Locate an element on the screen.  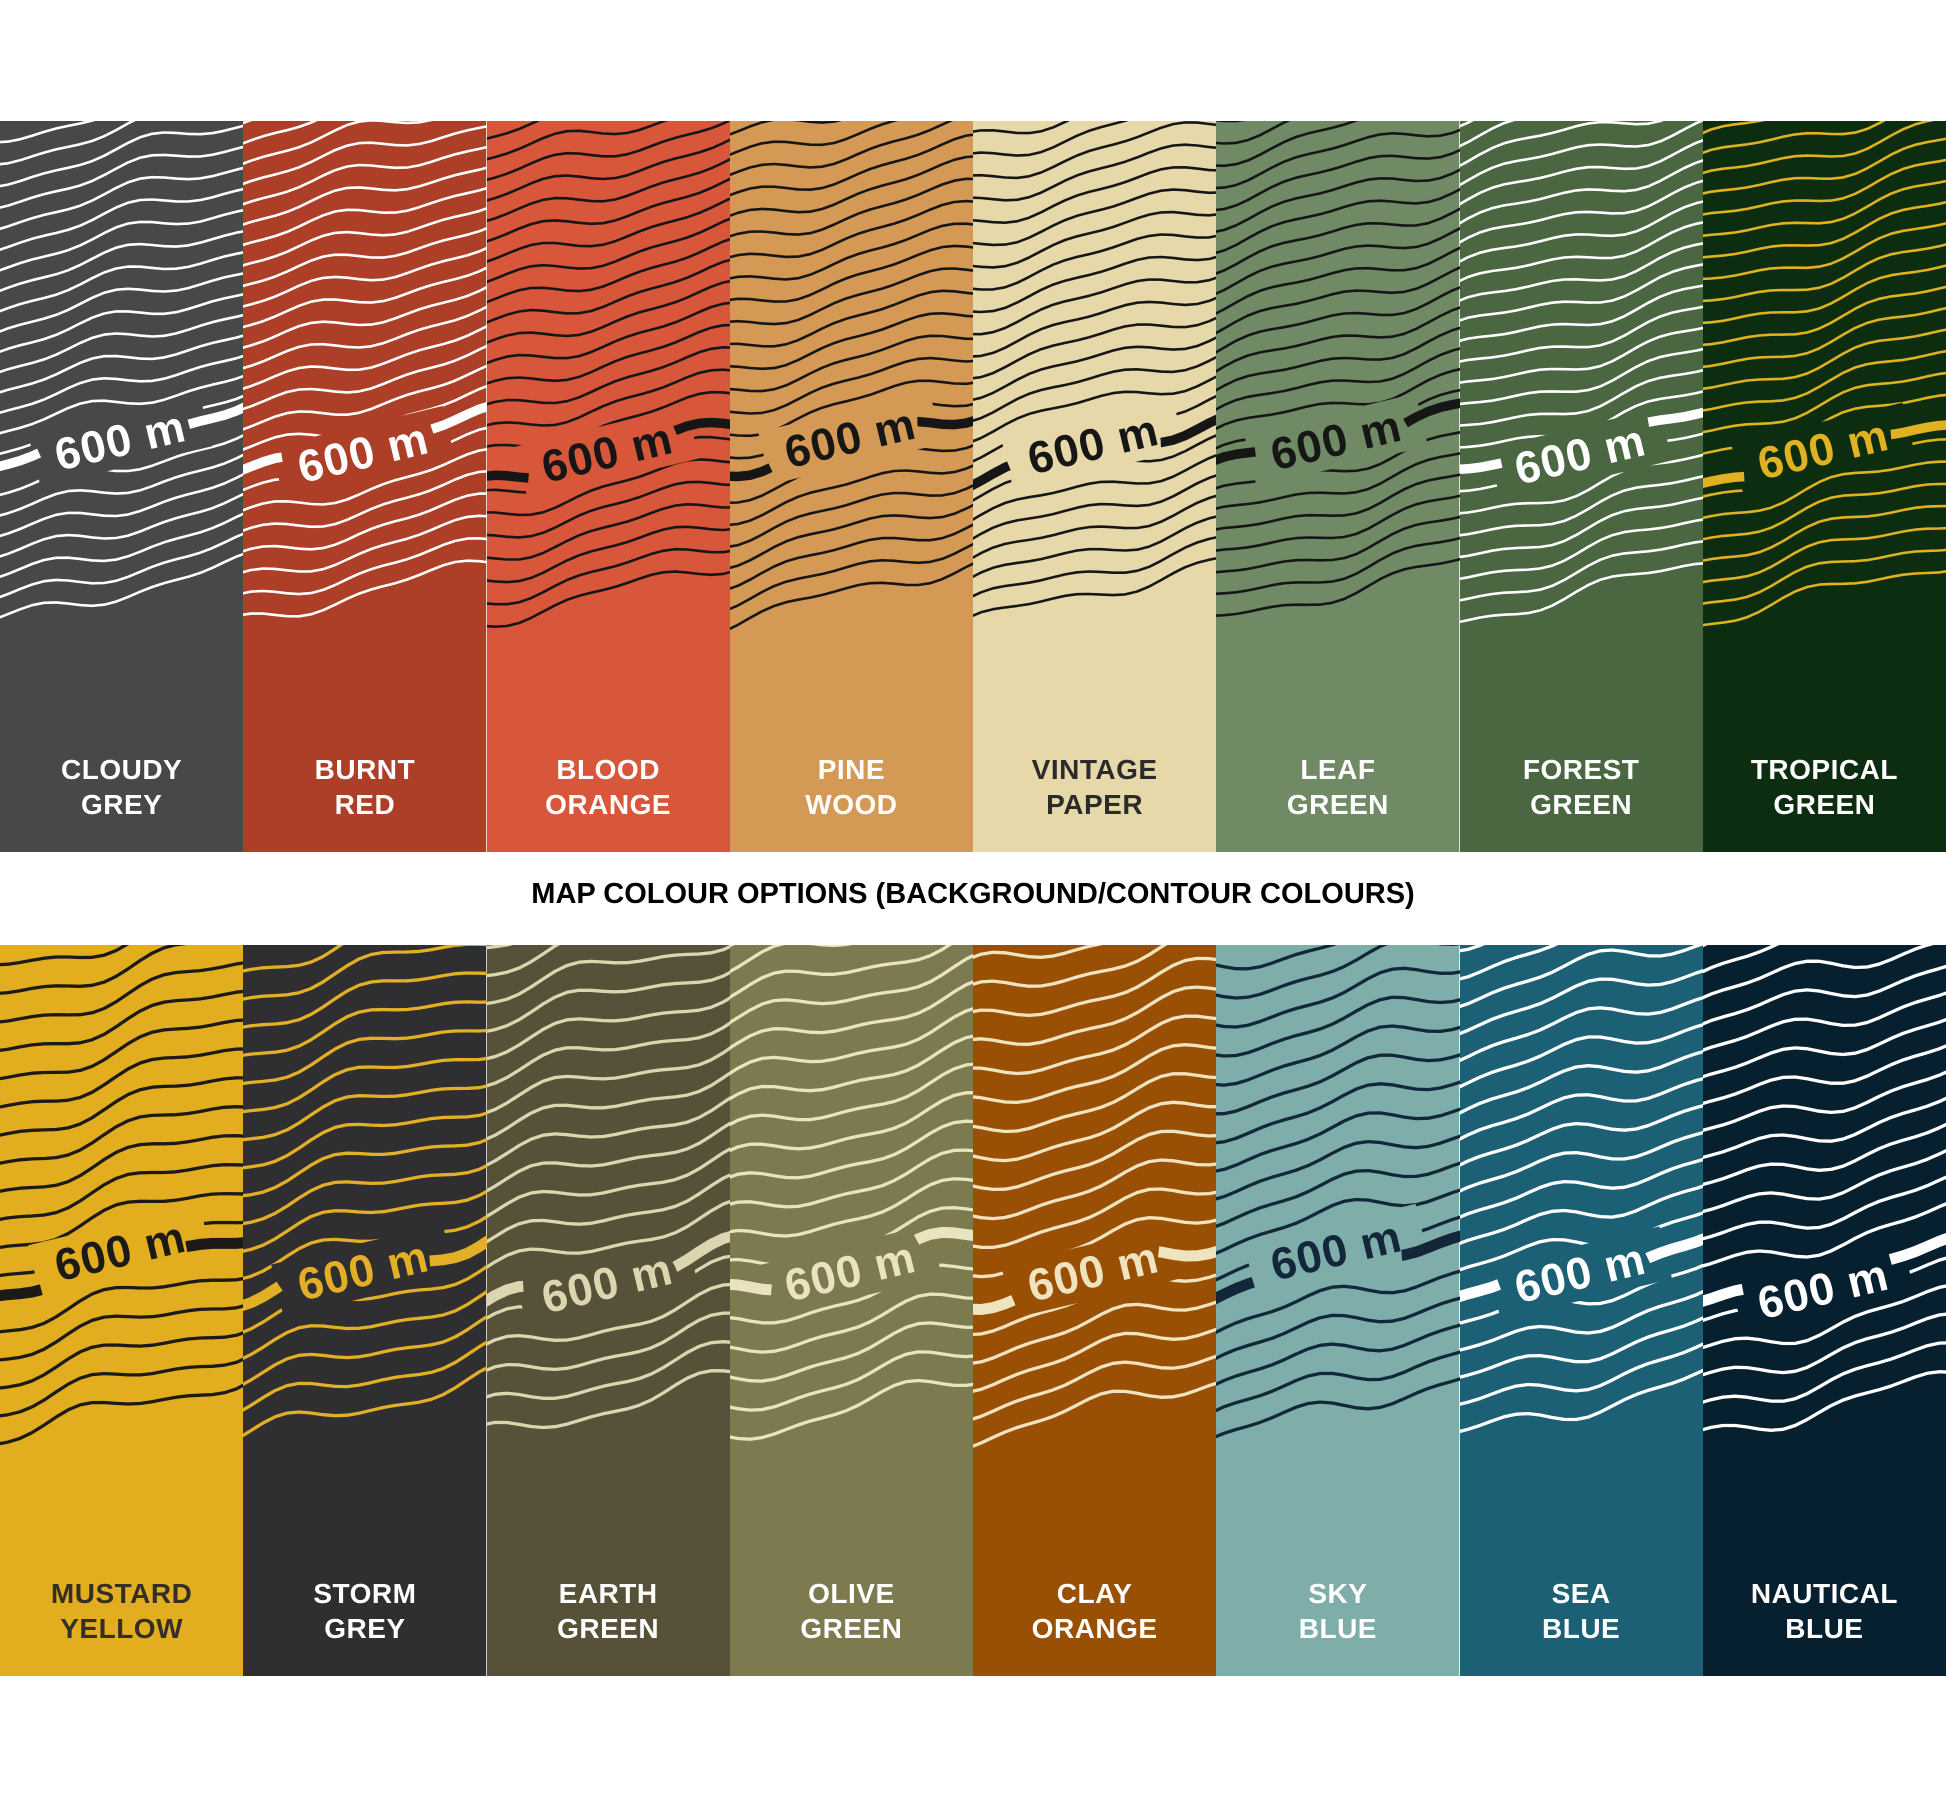
swatch-olive-green: 600 m OLIVE GREEN is located at coordinates (851, 1310).